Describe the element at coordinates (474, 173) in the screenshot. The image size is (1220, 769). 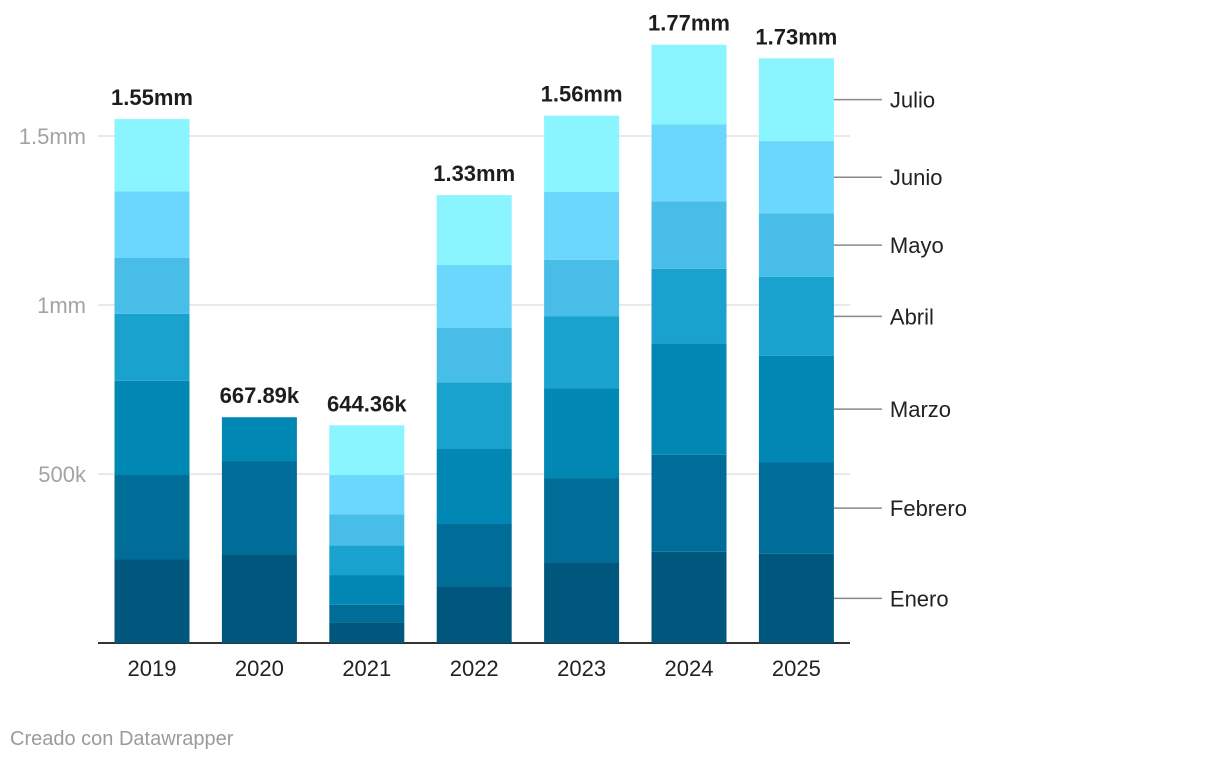
I see `total-label: 1.33mm` at that location.